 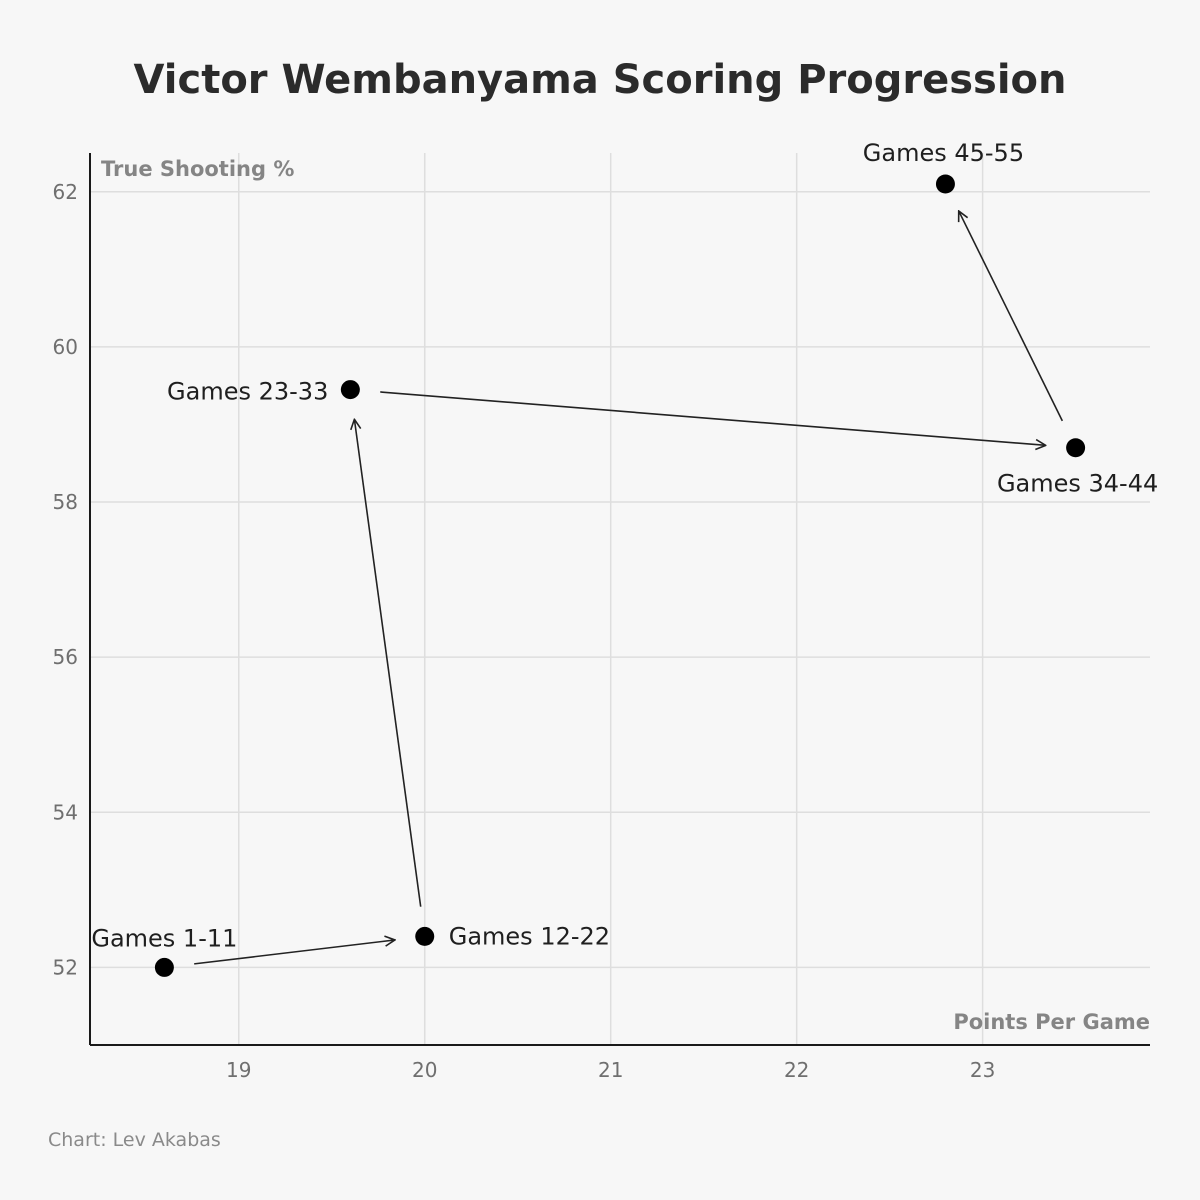 I want to click on point-label: Games 1-11, so click(x=164, y=938).